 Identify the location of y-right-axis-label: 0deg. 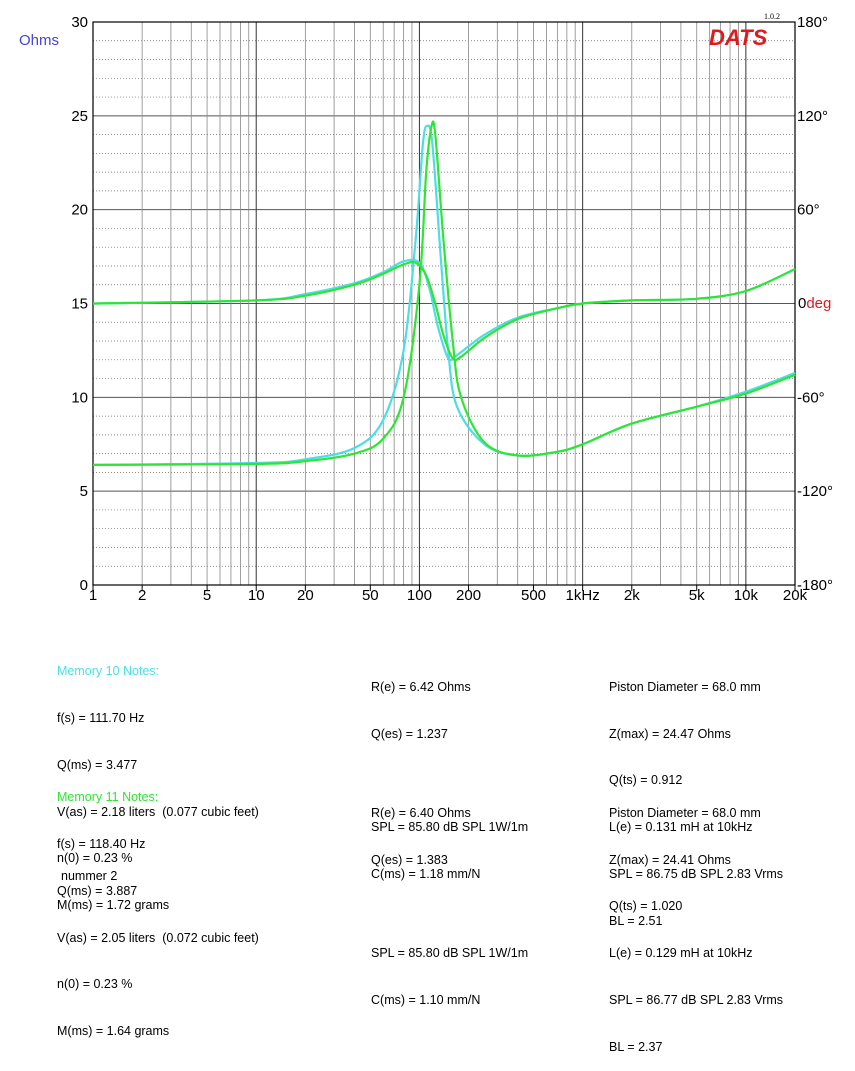
(814, 303).